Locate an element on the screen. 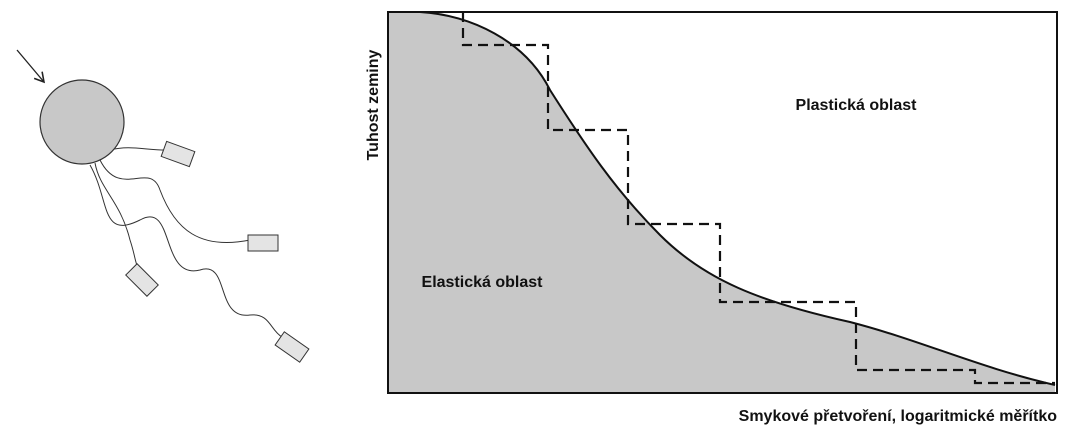 The width and height of the screenshot is (1066, 430). arrow is located at coordinates (31, 66).